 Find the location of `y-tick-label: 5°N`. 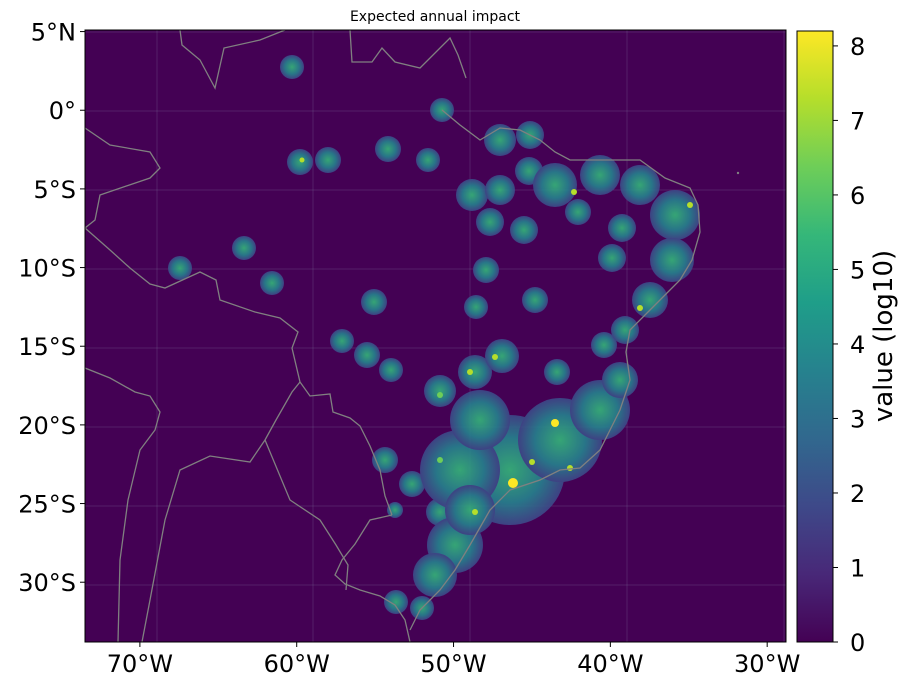

y-tick-label: 5°N is located at coordinates (53, 33).